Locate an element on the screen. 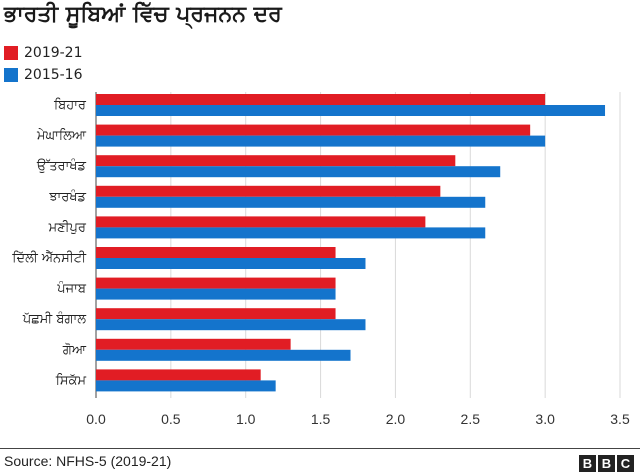 This screenshot has width=640, height=476. y-category-label: ਬਿਹਾਰ is located at coordinates (70, 105).